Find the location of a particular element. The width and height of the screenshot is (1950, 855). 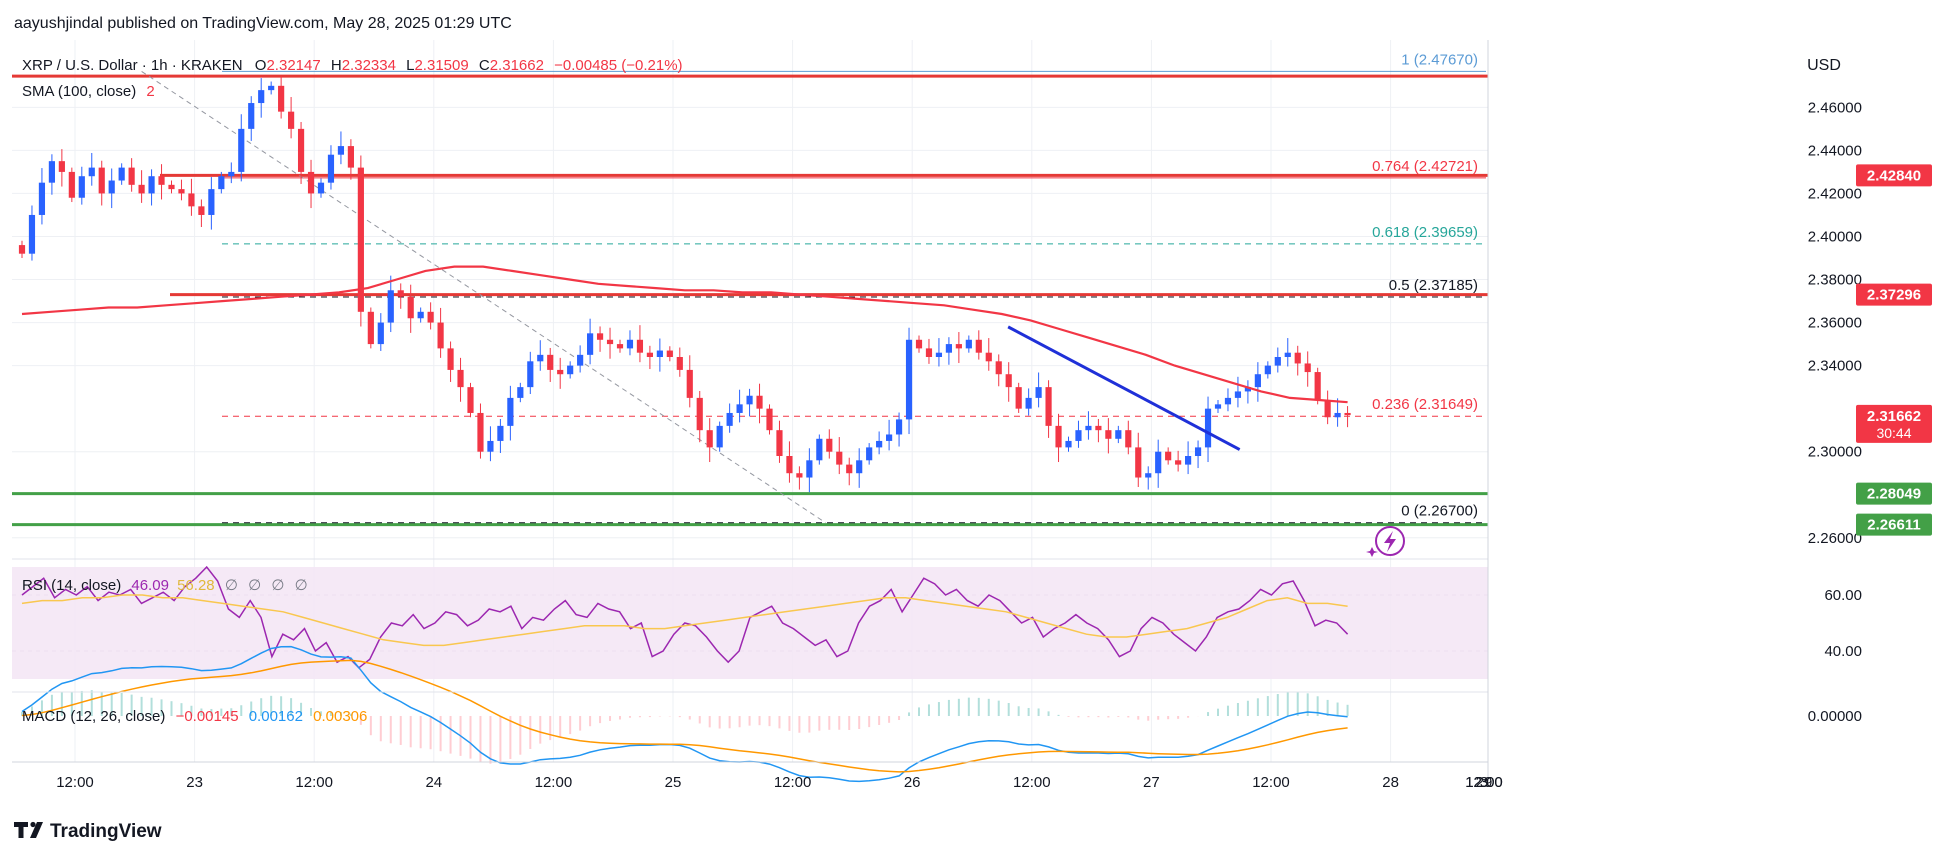

close-value: 2.31662 is located at coordinates (517, 65).